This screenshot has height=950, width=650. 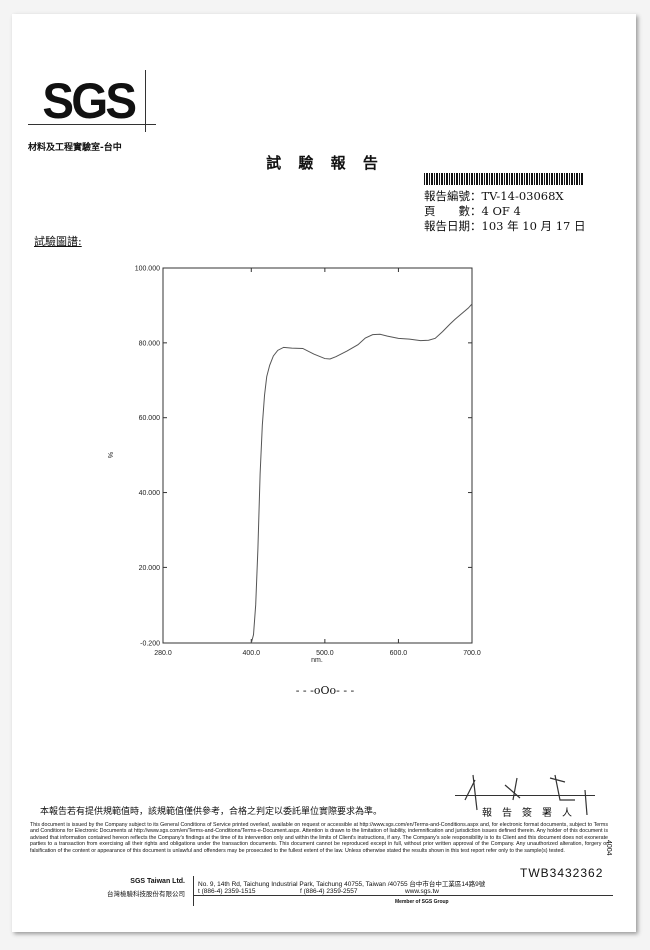 I want to click on signature-line, so click(x=525, y=795).